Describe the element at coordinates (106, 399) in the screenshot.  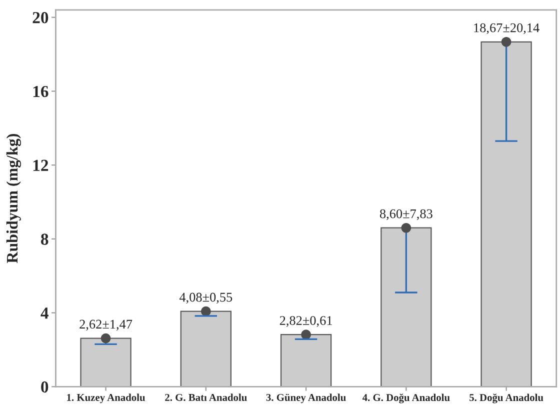
I see `x-tick-label: 1. Kuzey Anadolu` at that location.